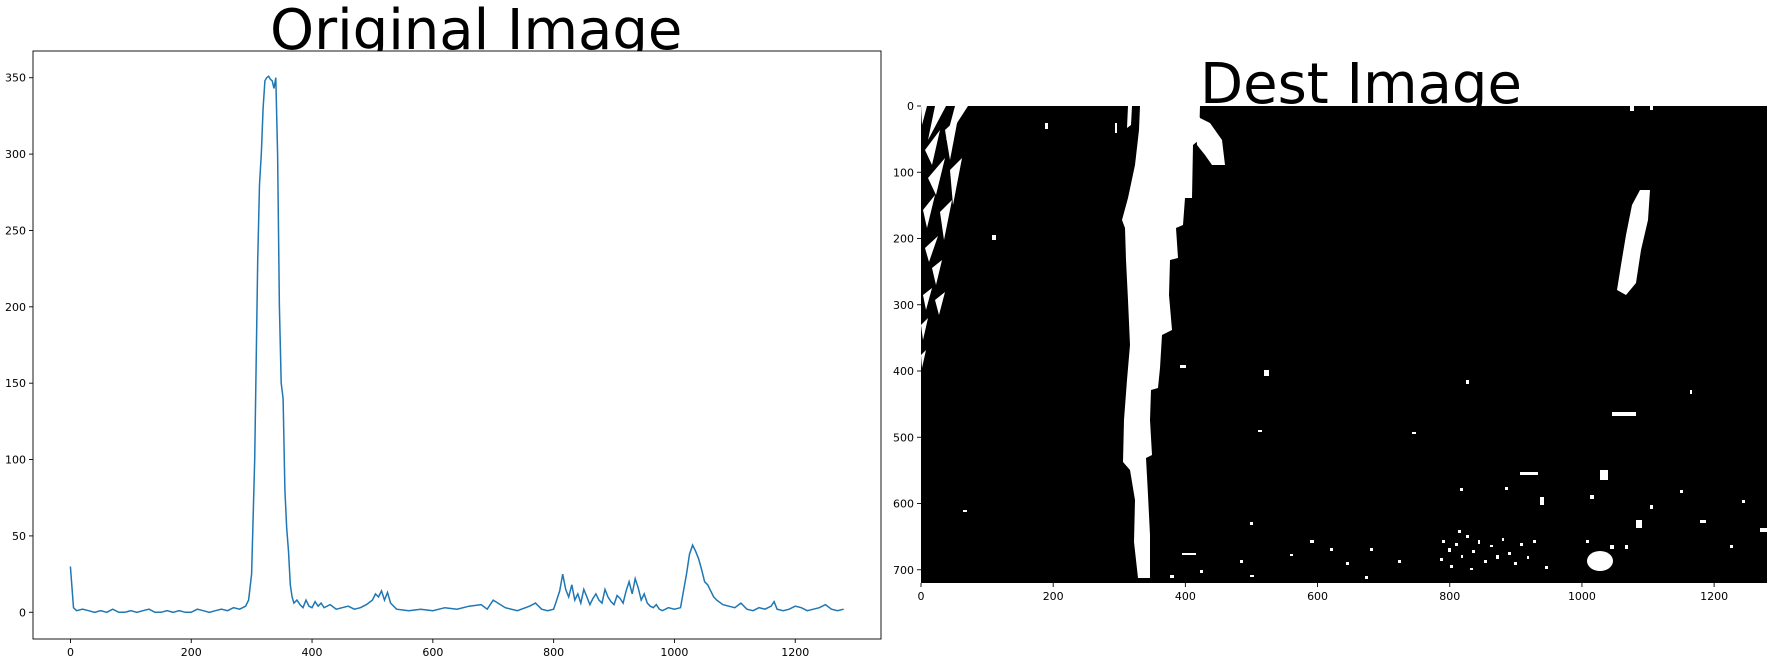  I want to click on image-x-axis: 0 200 400 600 800 1000 1200, so click(1323, 593).